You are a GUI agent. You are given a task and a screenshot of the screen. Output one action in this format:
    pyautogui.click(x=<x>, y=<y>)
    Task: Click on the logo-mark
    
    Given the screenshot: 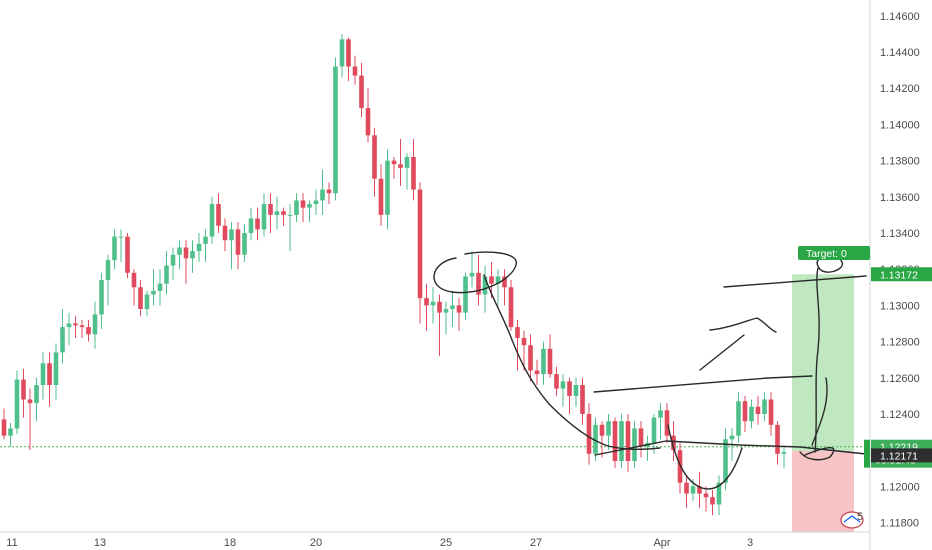 What is the action you would take?
    pyautogui.click(x=852, y=519)
    